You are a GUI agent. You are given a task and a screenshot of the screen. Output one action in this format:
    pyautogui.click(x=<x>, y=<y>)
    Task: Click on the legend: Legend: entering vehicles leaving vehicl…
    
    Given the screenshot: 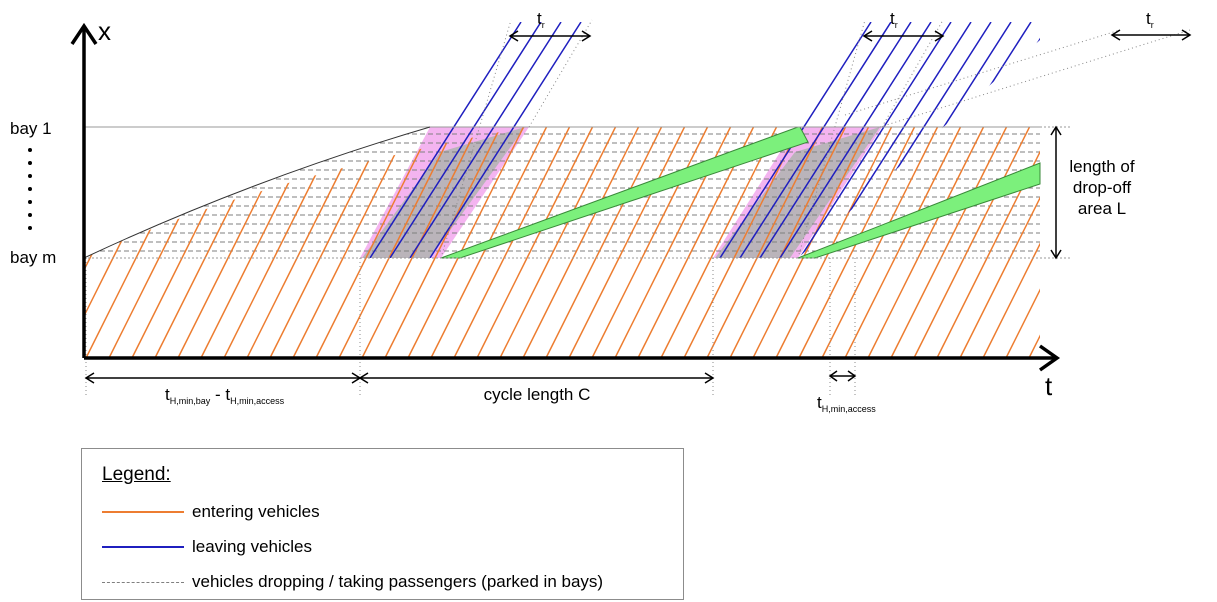 What is the action you would take?
    pyautogui.click(x=382, y=524)
    